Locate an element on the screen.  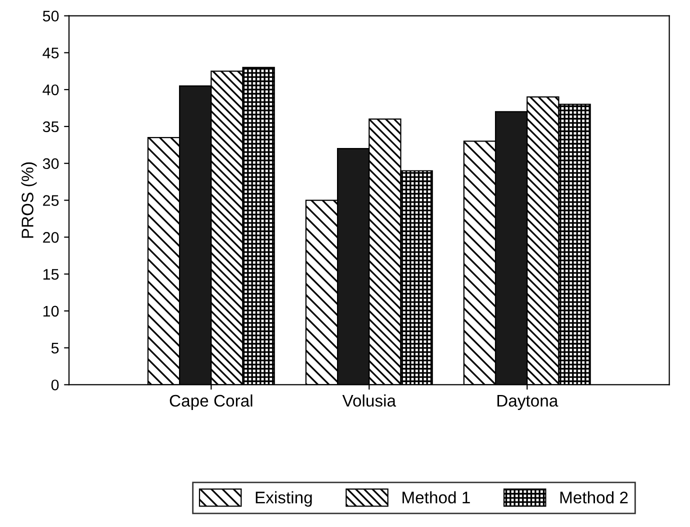
y-tick-label: 40 is located at coordinates (50, 90).